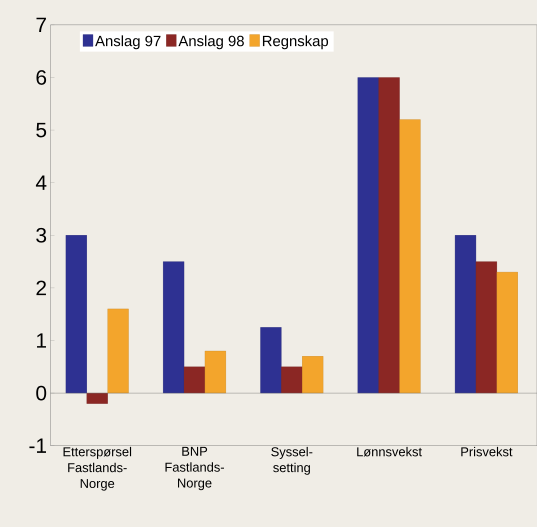 The image size is (537, 527). I want to click on y-tick-label: 6, so click(41, 77).